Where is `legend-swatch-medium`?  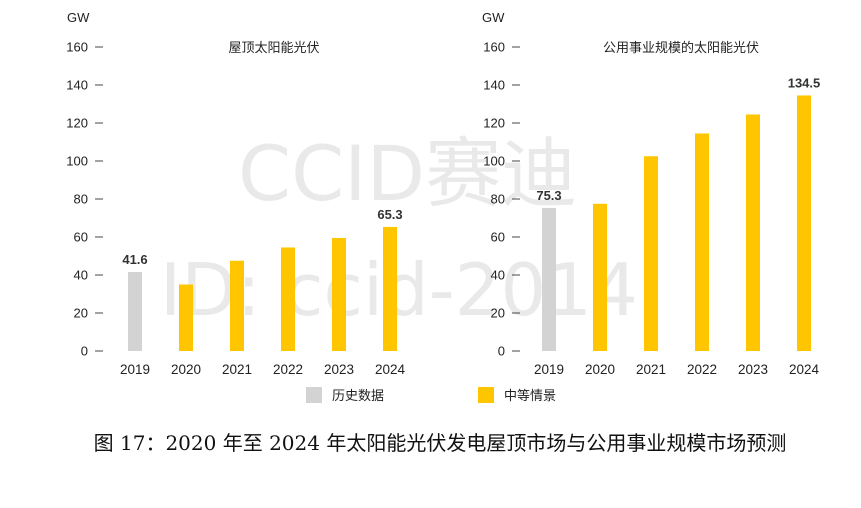 legend-swatch-medium is located at coordinates (486, 395).